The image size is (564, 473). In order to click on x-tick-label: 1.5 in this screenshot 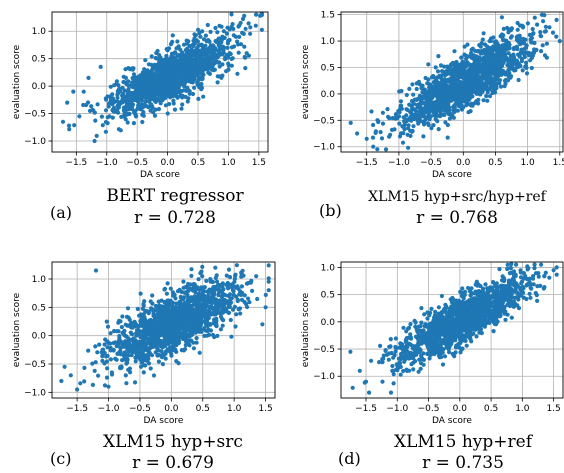, I will do `click(259, 163)`.